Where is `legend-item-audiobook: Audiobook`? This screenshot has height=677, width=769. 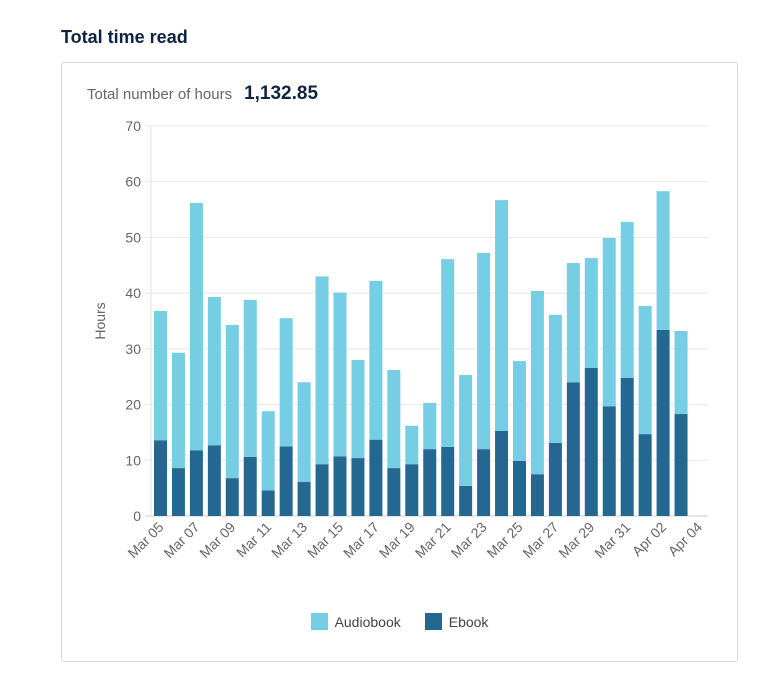
legend-item-audiobook: Audiobook is located at coordinates (355, 621).